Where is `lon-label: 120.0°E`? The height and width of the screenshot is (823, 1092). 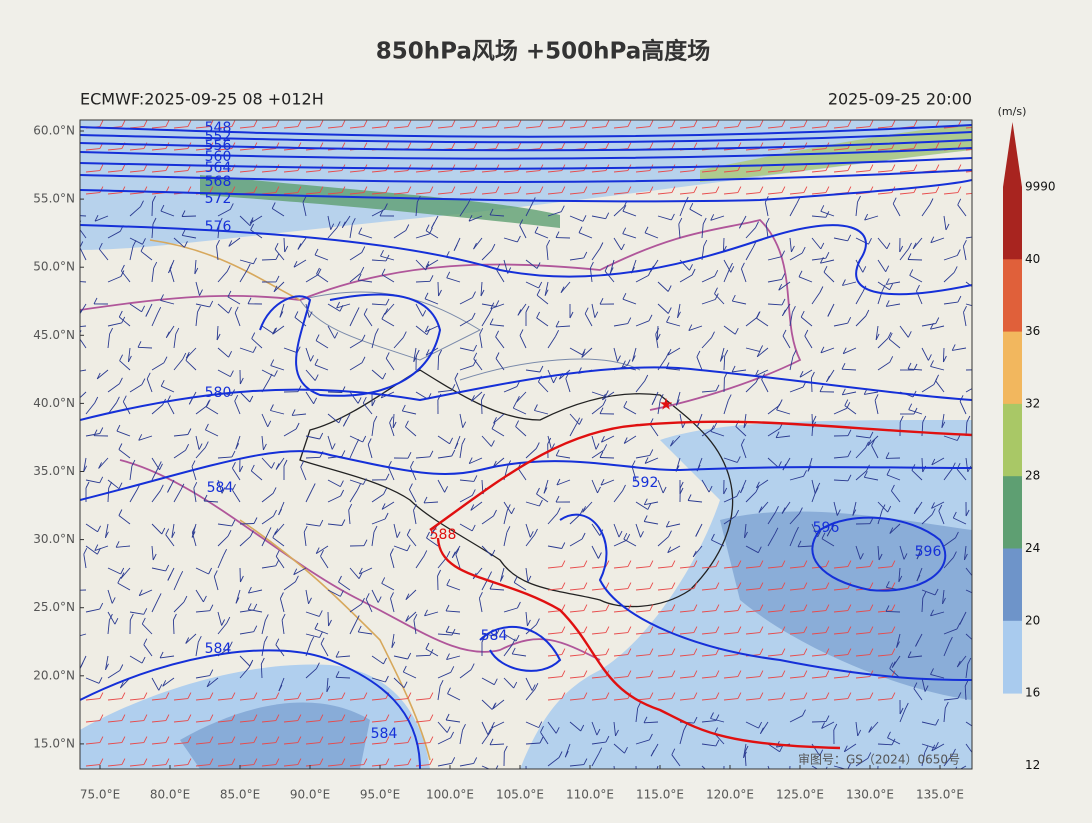 lon-label: 120.0°E is located at coordinates (730, 795).